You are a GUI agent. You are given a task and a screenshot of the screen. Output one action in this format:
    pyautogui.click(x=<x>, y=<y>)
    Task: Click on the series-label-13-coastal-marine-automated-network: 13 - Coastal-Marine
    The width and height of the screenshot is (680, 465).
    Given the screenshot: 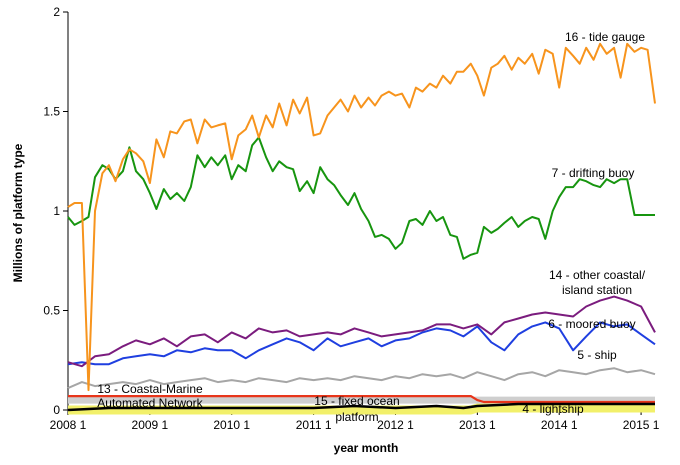 What is the action you would take?
    pyautogui.click(x=150, y=389)
    